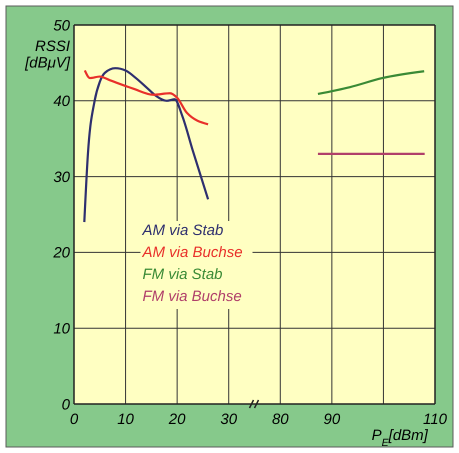 The height and width of the screenshot is (453, 459). Describe the element at coordinates (126, 419) in the screenshot. I see `x-tick-label: 10` at that location.